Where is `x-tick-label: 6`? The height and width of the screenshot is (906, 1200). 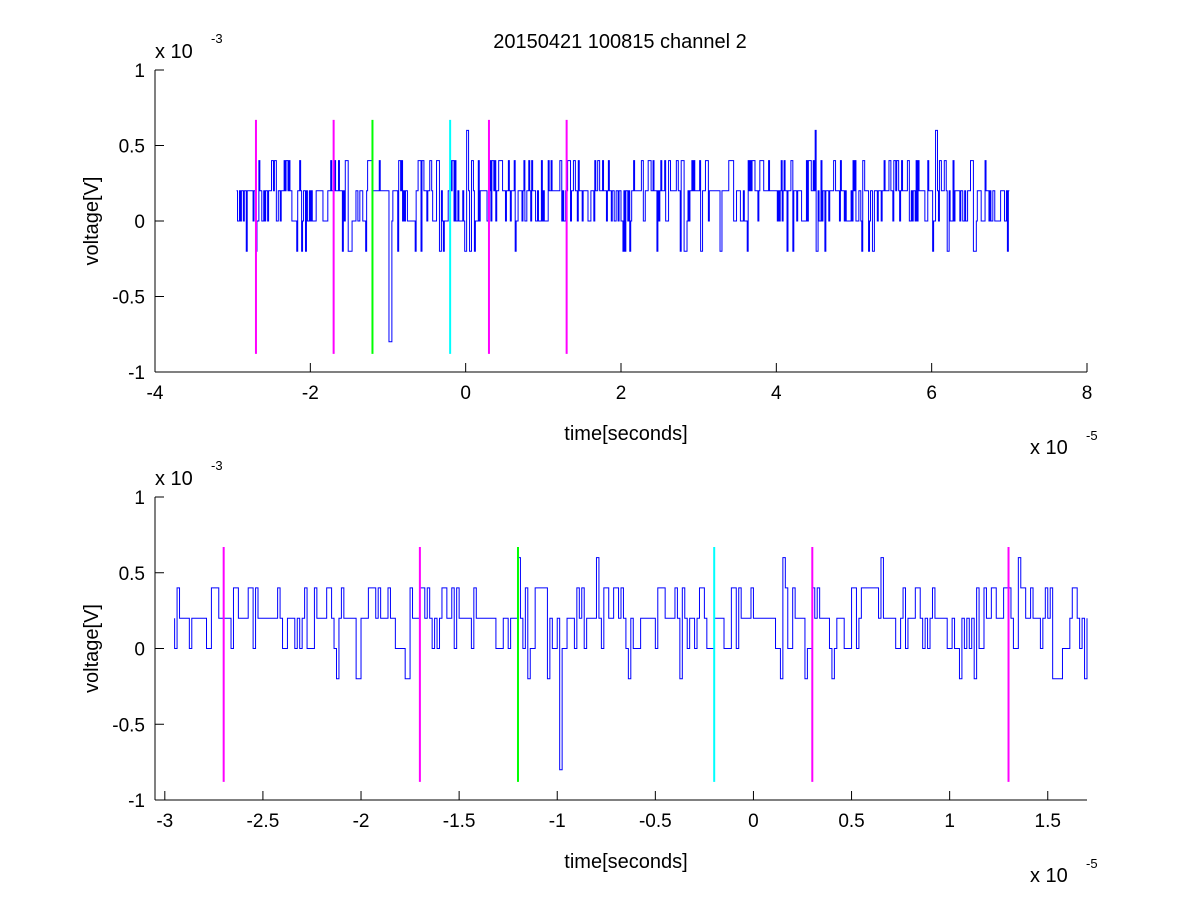 x-tick-label: 6 is located at coordinates (931, 393).